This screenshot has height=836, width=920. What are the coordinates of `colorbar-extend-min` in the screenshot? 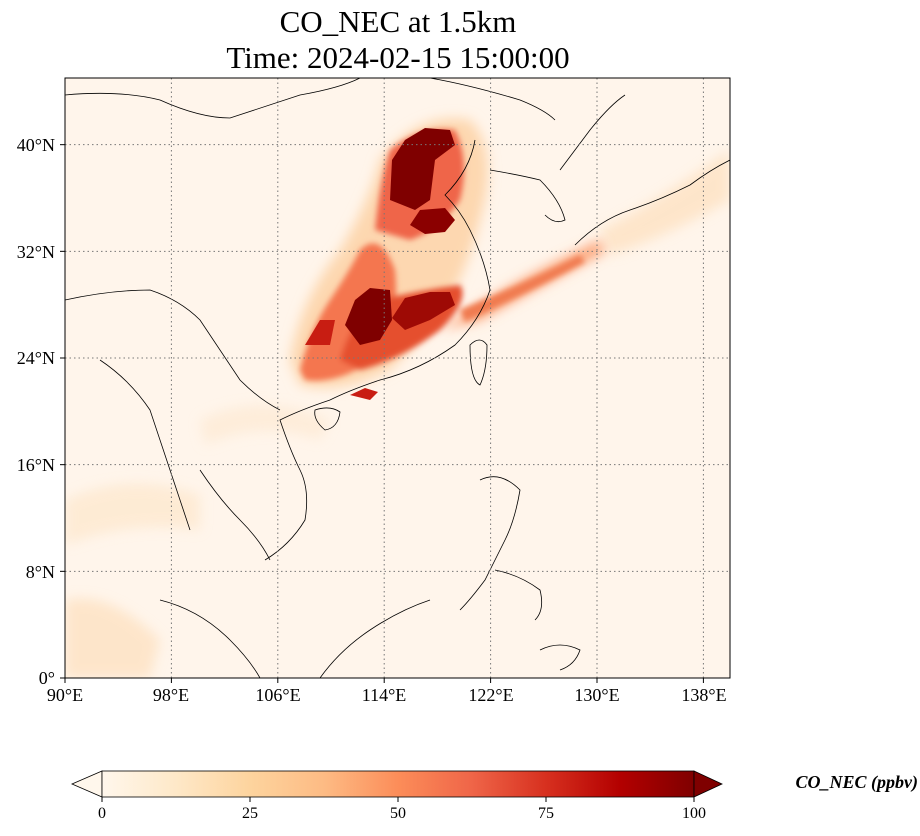 It's located at (86, 784).